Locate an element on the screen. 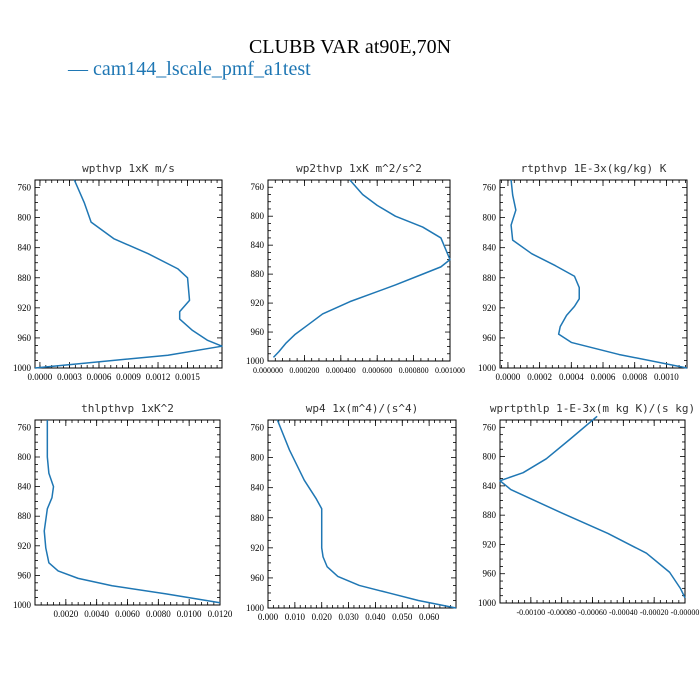  x-tick-label: 0.000200 is located at coordinates (304, 370).